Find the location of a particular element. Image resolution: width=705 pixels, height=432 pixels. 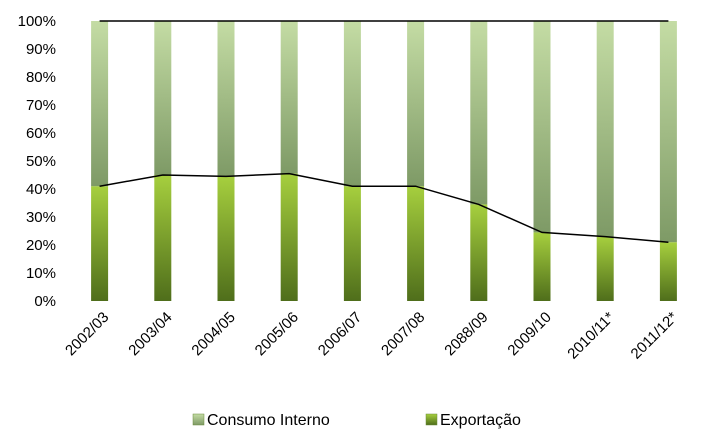

y-axis-labels: 0% 10% 20% 30% 40% 50% 60% 70% 80% 90% 100% is located at coordinates (37, 161).